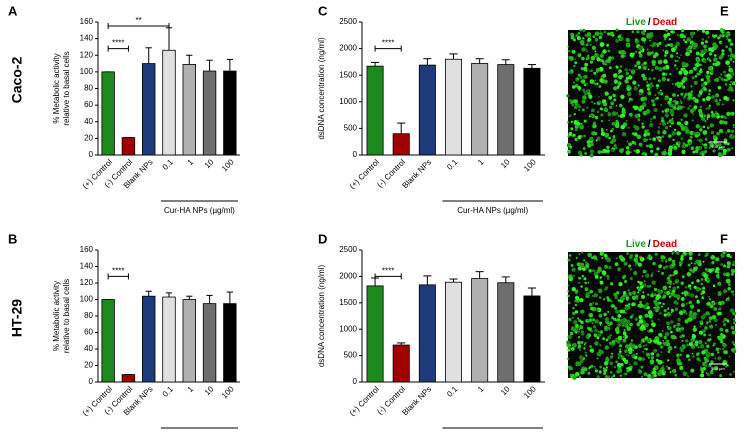 This screenshot has width=744, height=432. I want to click on y-tick-label: 60, so click(88, 332).